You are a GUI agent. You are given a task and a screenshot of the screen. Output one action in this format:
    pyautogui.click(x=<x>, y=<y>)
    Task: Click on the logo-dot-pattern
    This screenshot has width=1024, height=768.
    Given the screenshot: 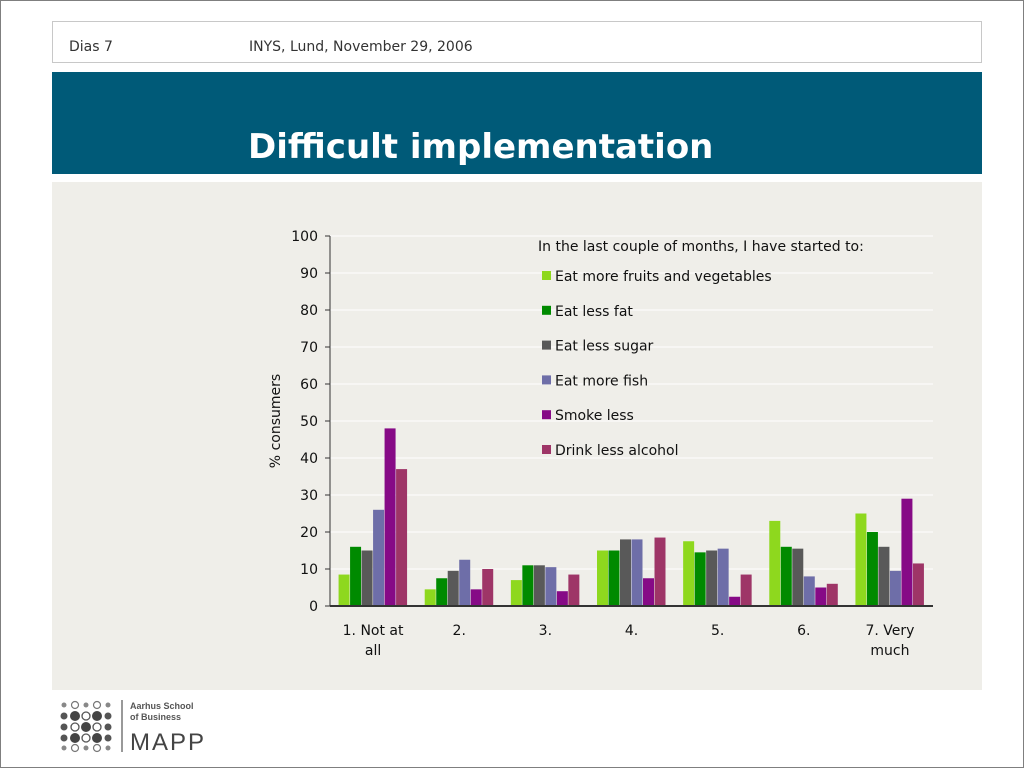 What is the action you would take?
    pyautogui.click(x=86, y=726)
    